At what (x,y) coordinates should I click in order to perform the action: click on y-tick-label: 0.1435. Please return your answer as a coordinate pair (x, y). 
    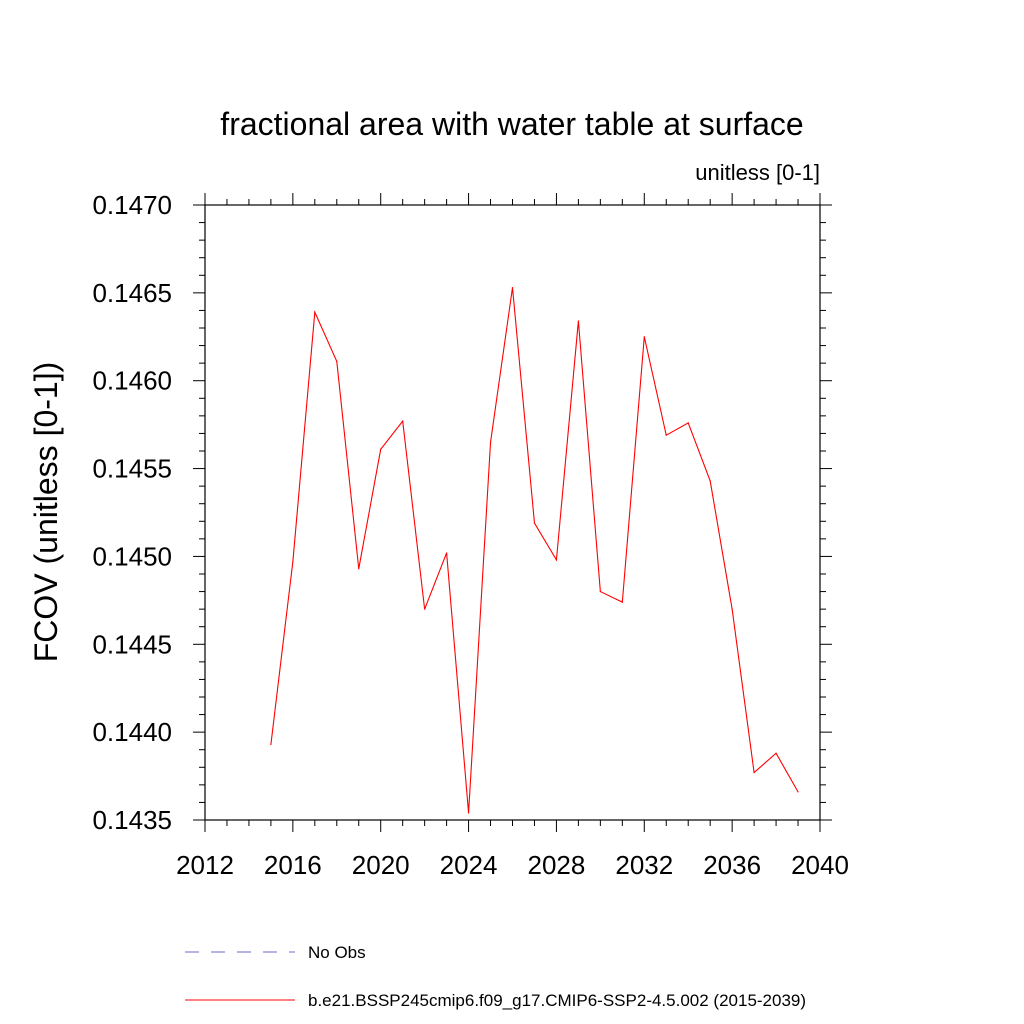
    Looking at the image, I should click on (132, 820).